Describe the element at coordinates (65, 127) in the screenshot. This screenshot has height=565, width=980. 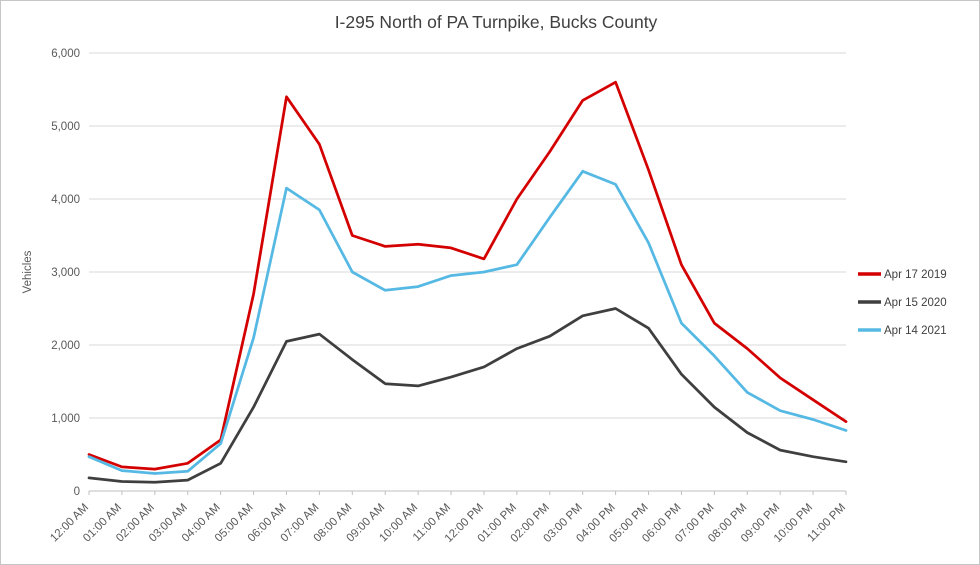
I see `y-tick-label: 5,000` at that location.